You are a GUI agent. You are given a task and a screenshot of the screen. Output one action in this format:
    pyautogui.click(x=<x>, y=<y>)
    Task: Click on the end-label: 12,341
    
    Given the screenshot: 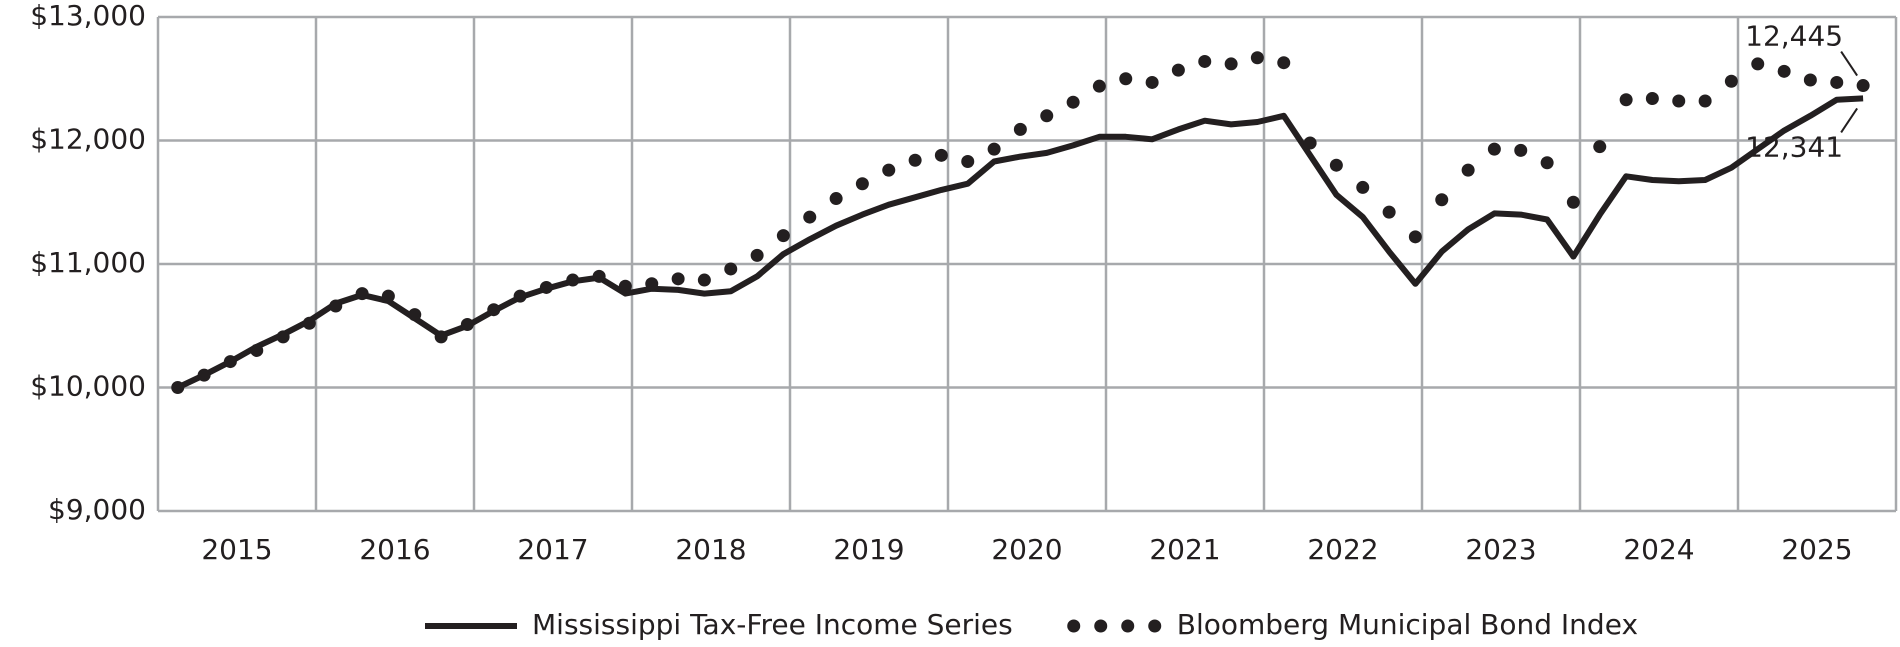 What is the action you would take?
    pyautogui.click(x=1794, y=146)
    